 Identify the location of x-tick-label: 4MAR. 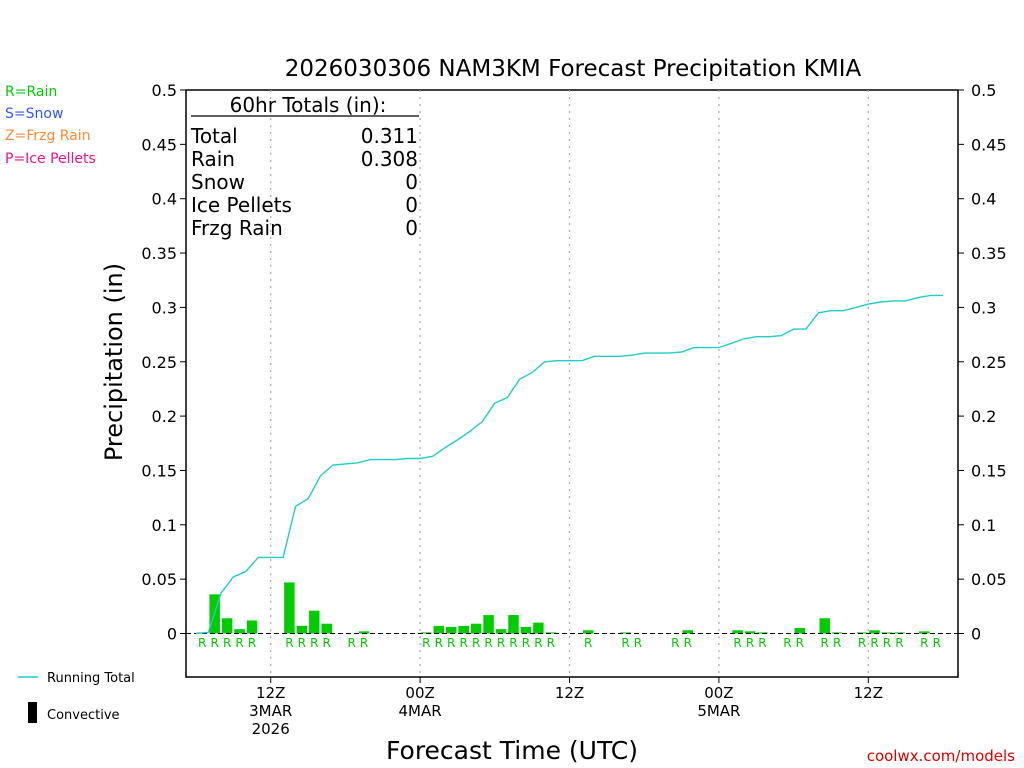
(420, 711).